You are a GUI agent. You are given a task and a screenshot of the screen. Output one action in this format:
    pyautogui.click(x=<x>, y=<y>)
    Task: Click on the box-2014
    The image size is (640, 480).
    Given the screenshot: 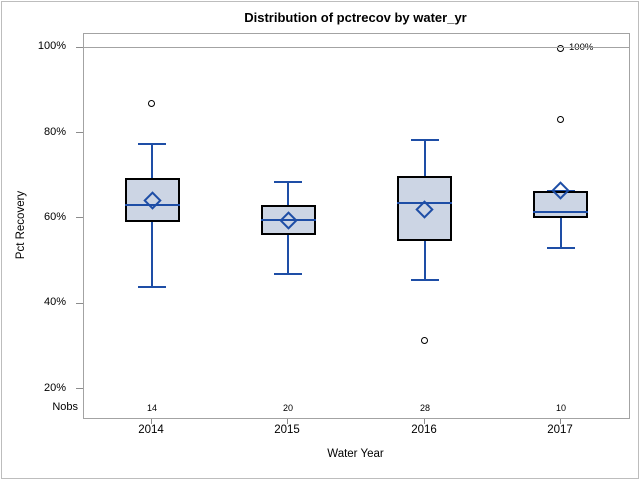 What is the action you would take?
    pyautogui.click(x=152, y=200)
    